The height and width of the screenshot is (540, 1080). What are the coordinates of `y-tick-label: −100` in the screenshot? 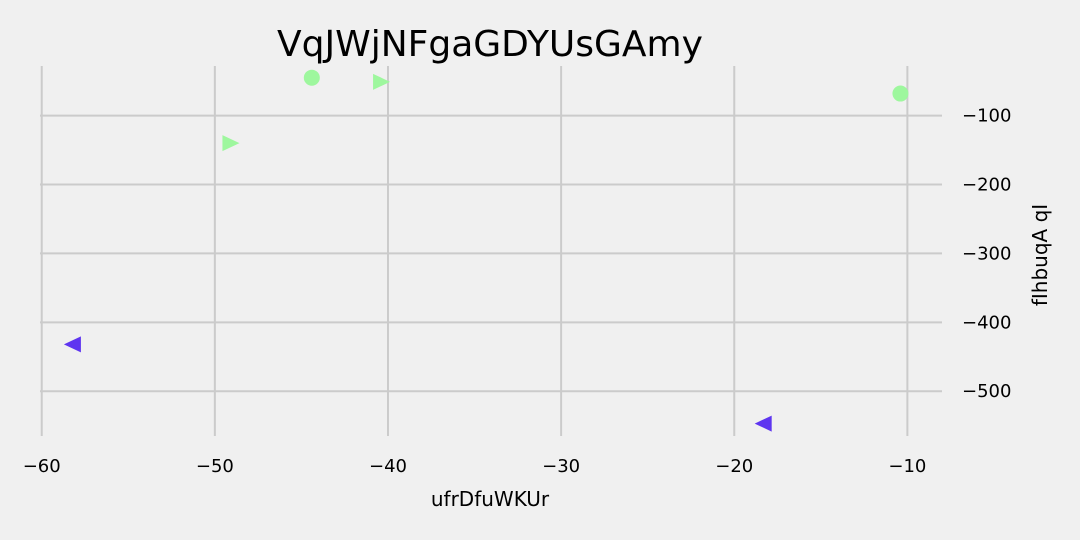 It's located at (986, 116).